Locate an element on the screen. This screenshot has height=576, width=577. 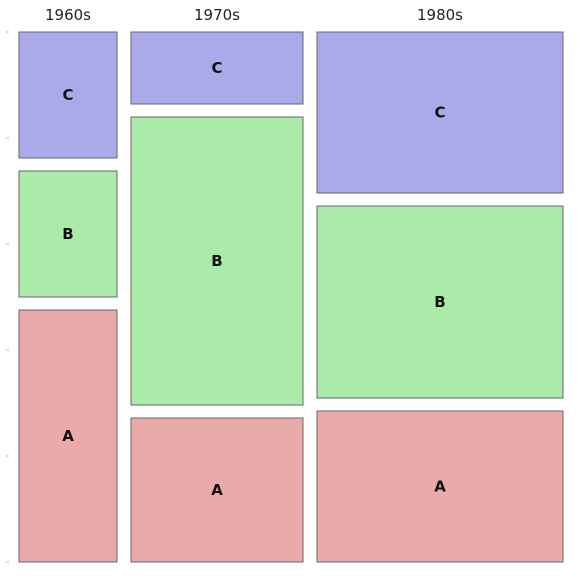
tile-label-1960s-B: B is located at coordinates (67, 234).